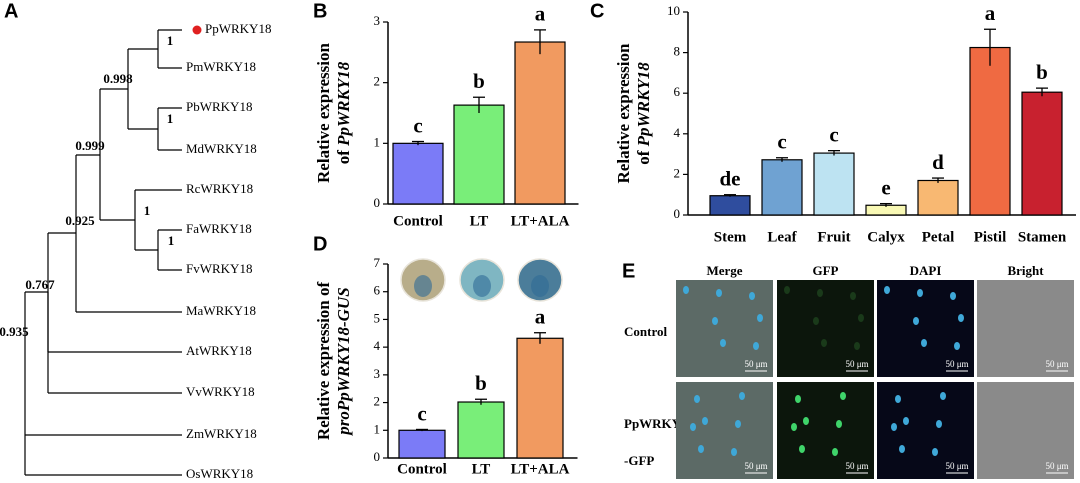  I want to click on column-header: GFP, so click(826, 270).